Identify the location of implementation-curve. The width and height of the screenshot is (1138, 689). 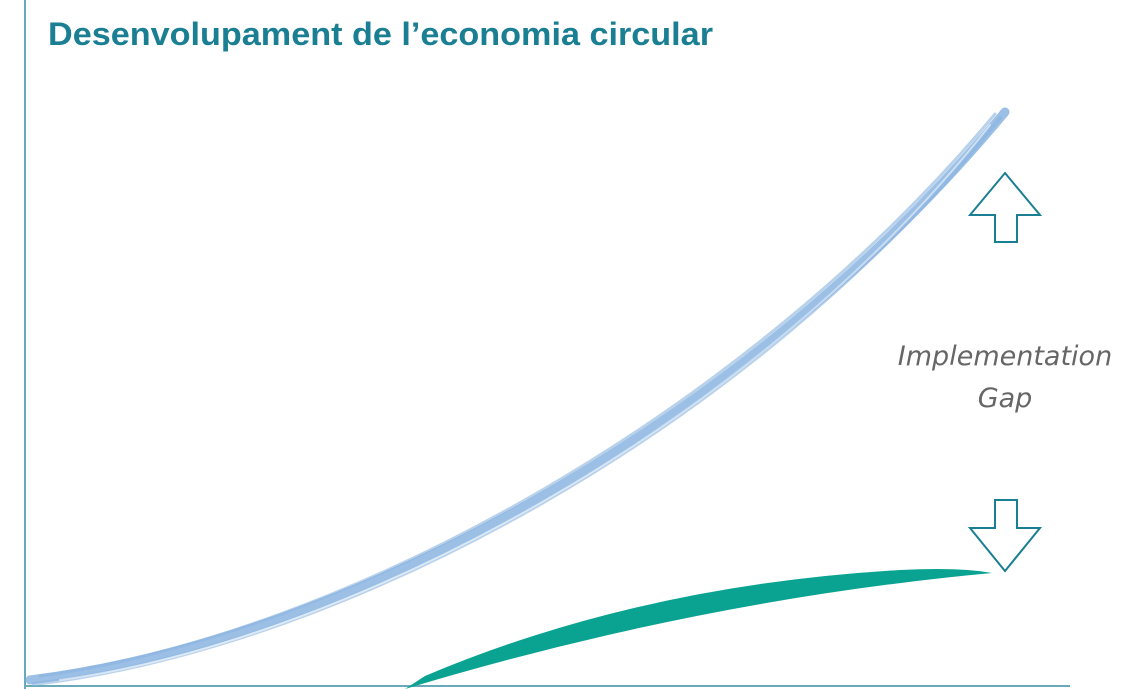
(698, 629).